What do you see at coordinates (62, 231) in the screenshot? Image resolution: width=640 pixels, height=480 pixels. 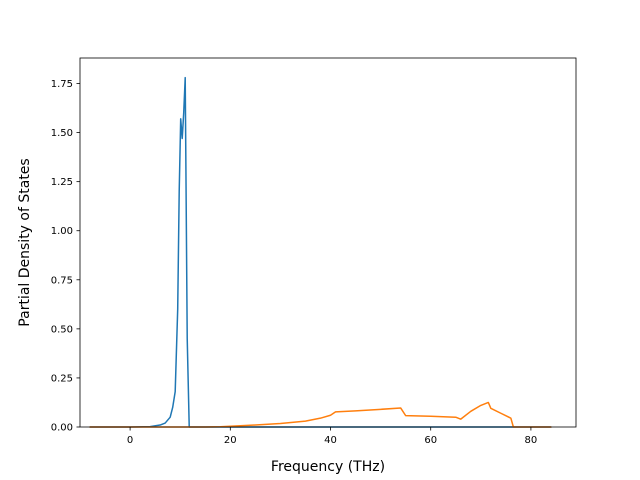 I see `y-tick-label: 1.00` at bounding box center [62, 231].